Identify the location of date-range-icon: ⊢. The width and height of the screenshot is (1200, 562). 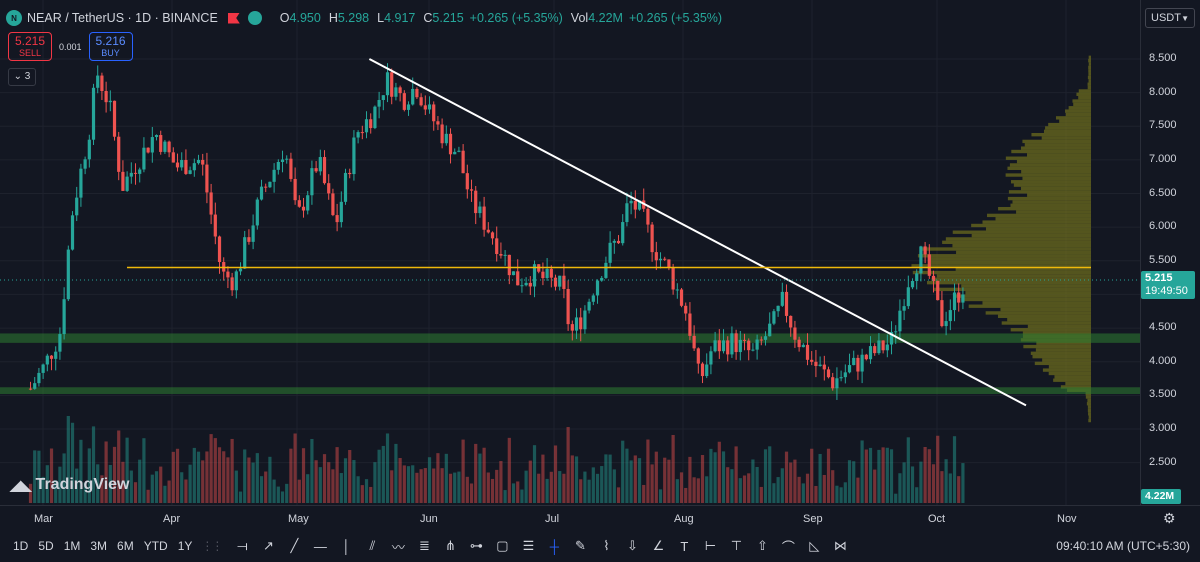
(710, 545).